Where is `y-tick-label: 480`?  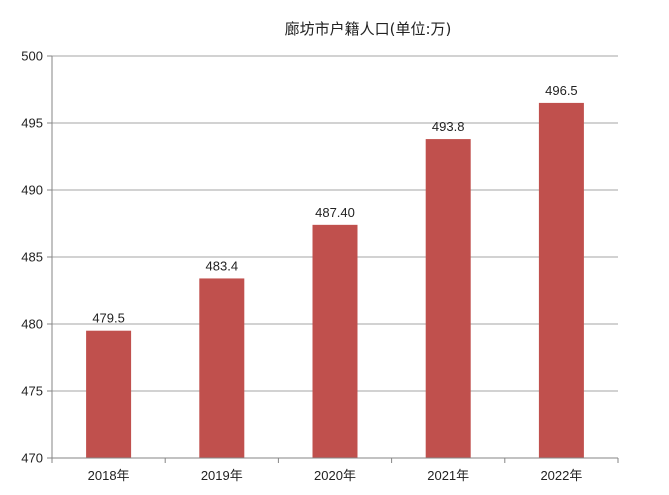
y-tick-label: 480 is located at coordinates (32, 324).